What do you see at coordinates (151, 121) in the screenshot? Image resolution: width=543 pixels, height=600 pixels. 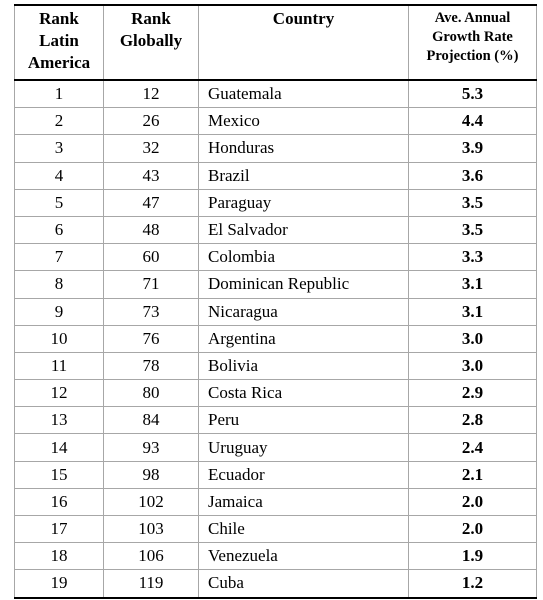 I see `rank-globally-cell: 26` at bounding box center [151, 121].